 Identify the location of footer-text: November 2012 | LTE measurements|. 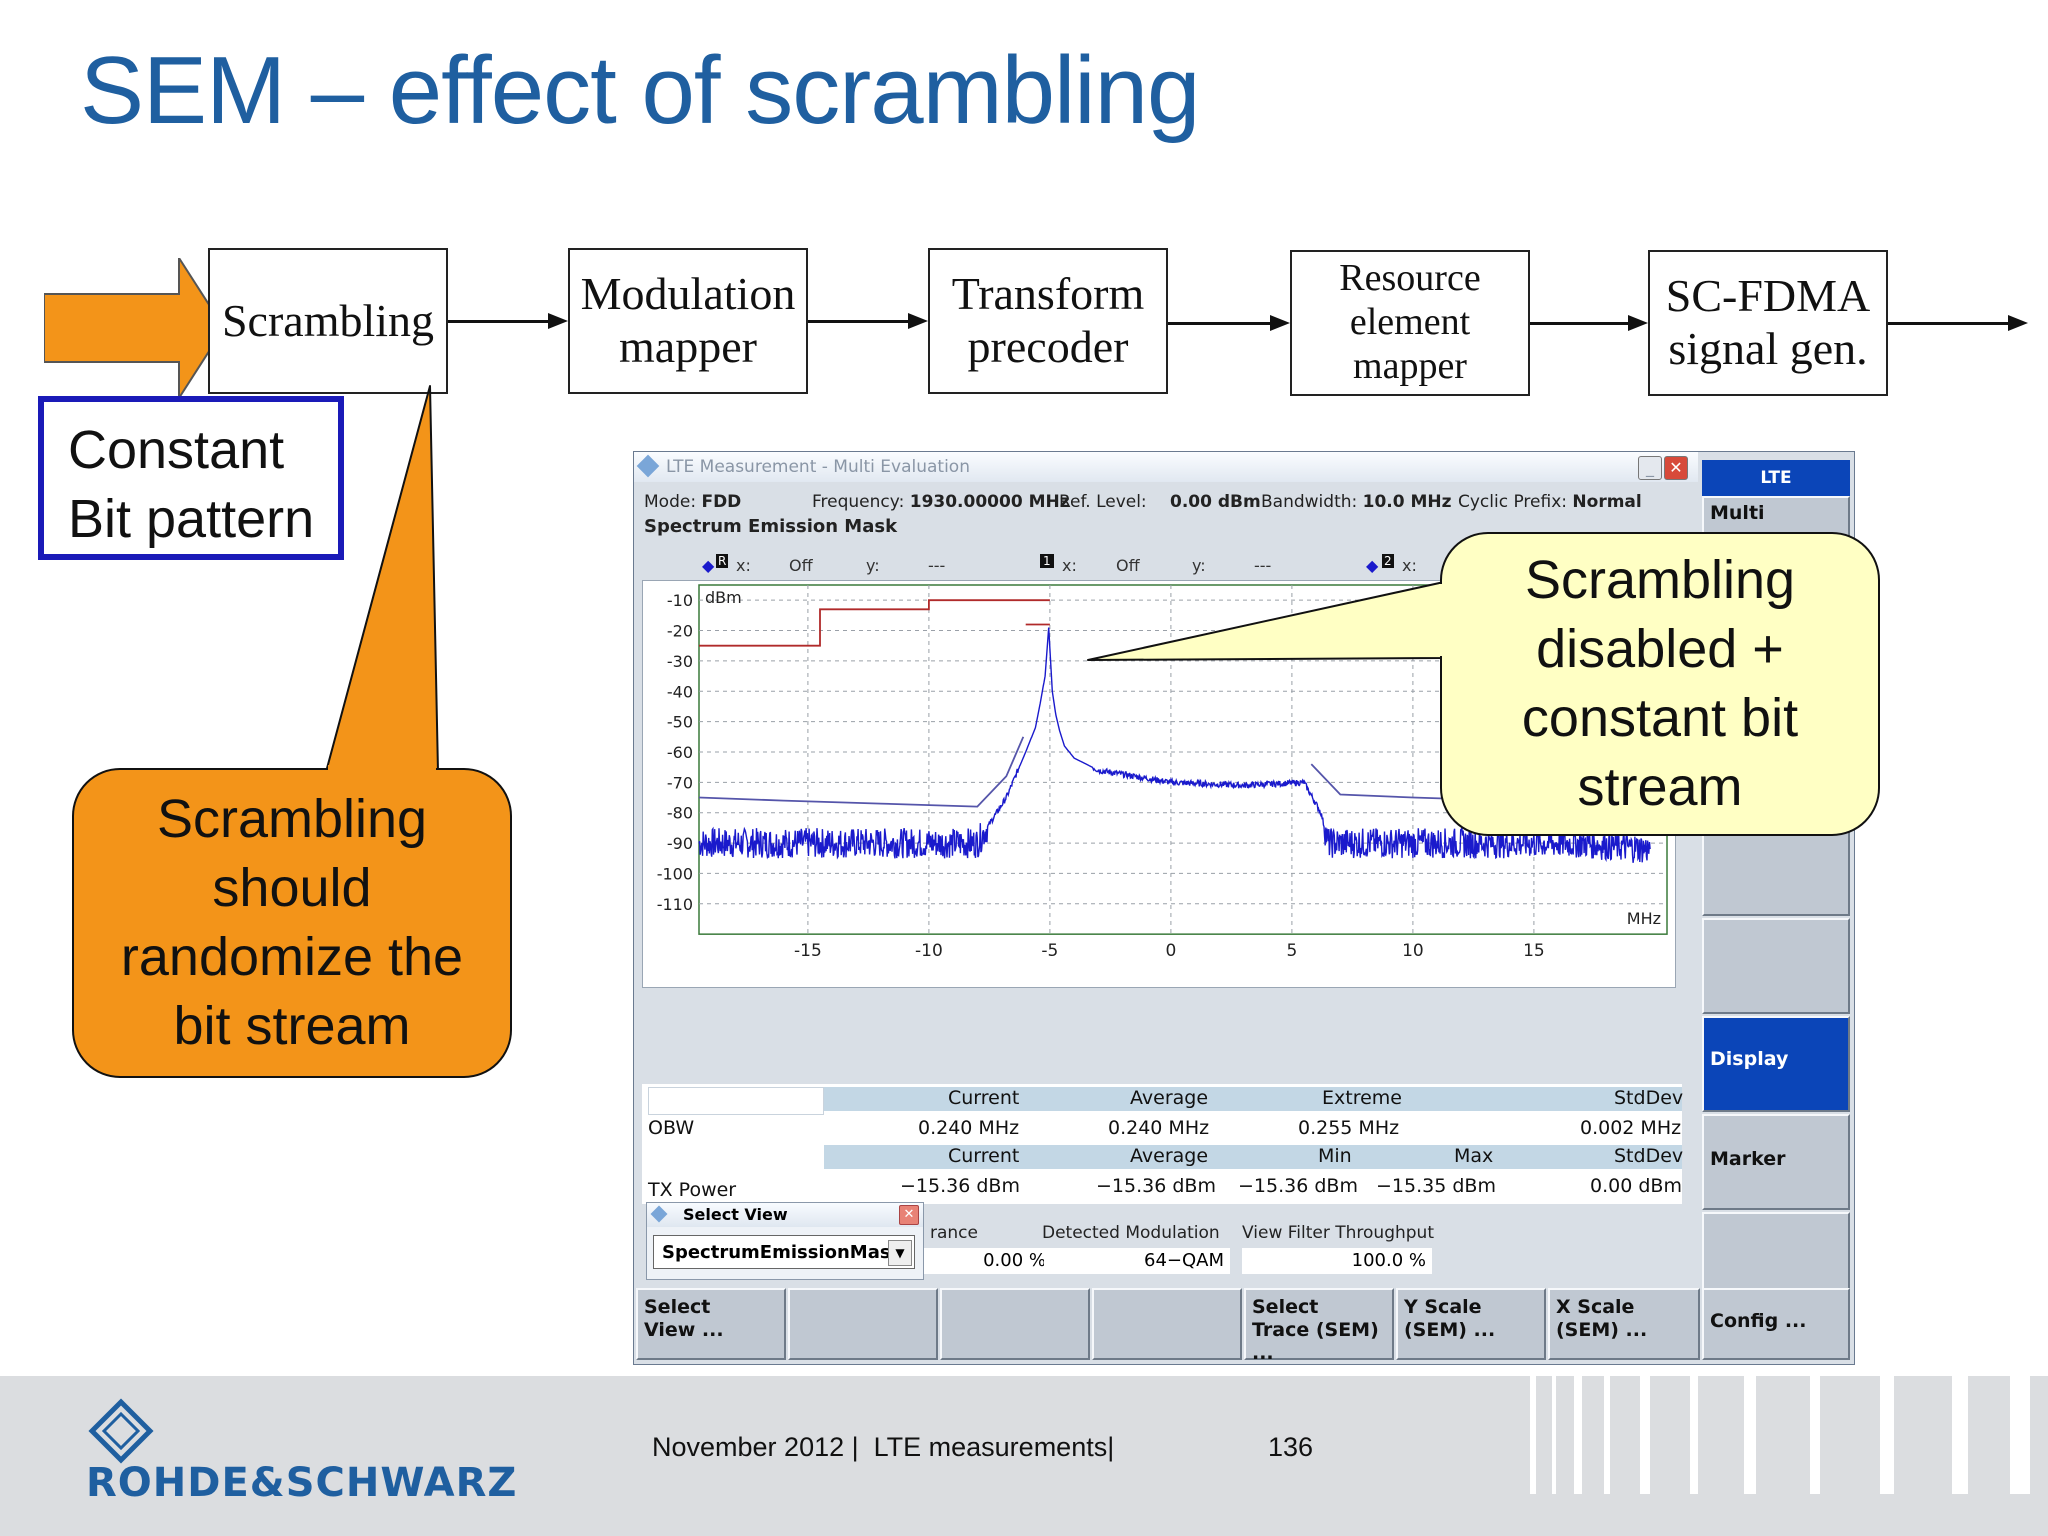
(883, 1447).